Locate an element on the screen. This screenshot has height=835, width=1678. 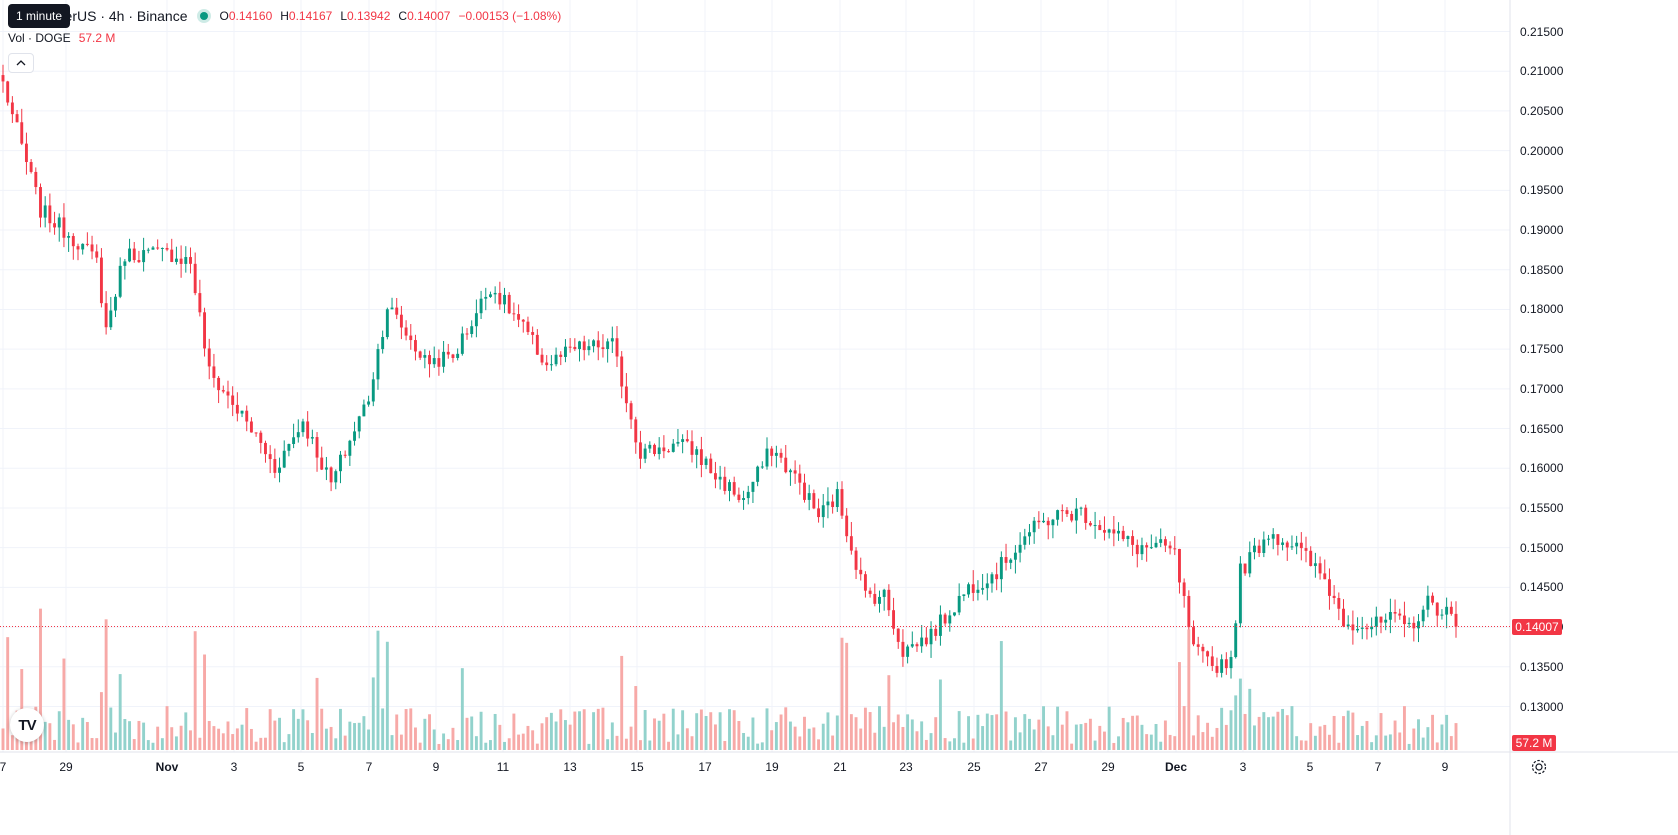
collapse-legend-button is located at coordinates (21, 63).